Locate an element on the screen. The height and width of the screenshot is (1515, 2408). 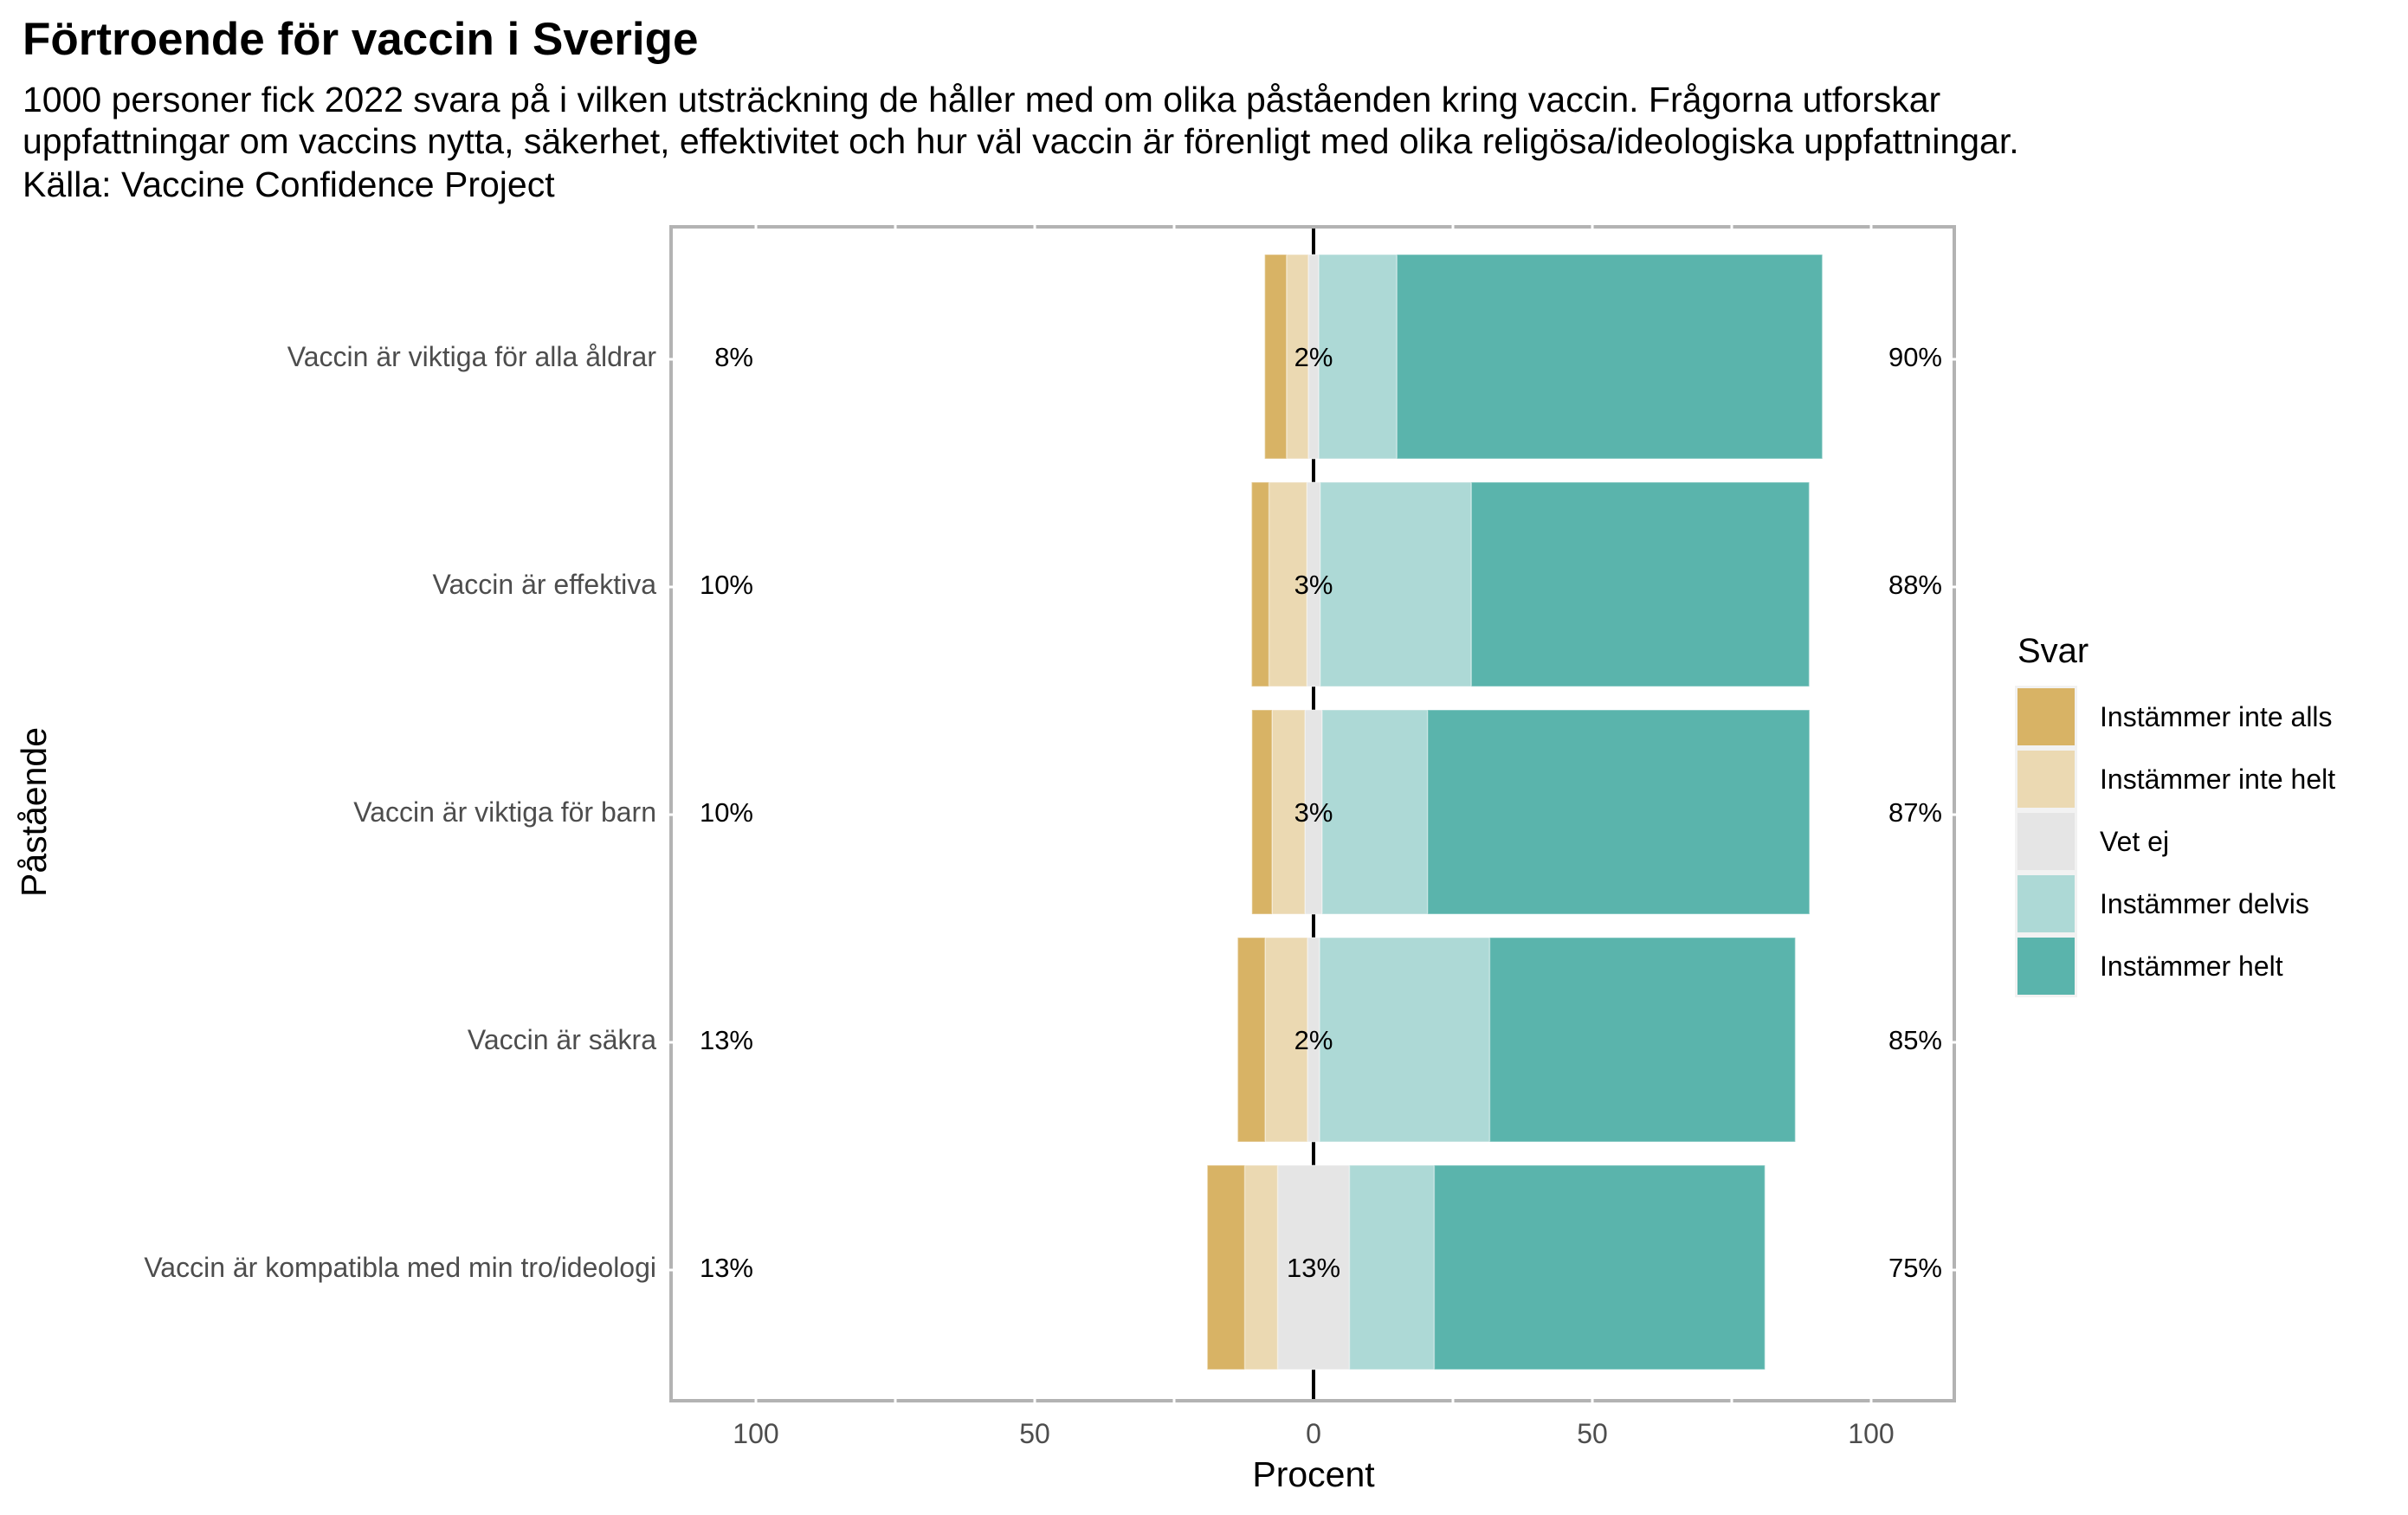
legend-item: Instämmer inte helt is located at coordinates (2176, 779).